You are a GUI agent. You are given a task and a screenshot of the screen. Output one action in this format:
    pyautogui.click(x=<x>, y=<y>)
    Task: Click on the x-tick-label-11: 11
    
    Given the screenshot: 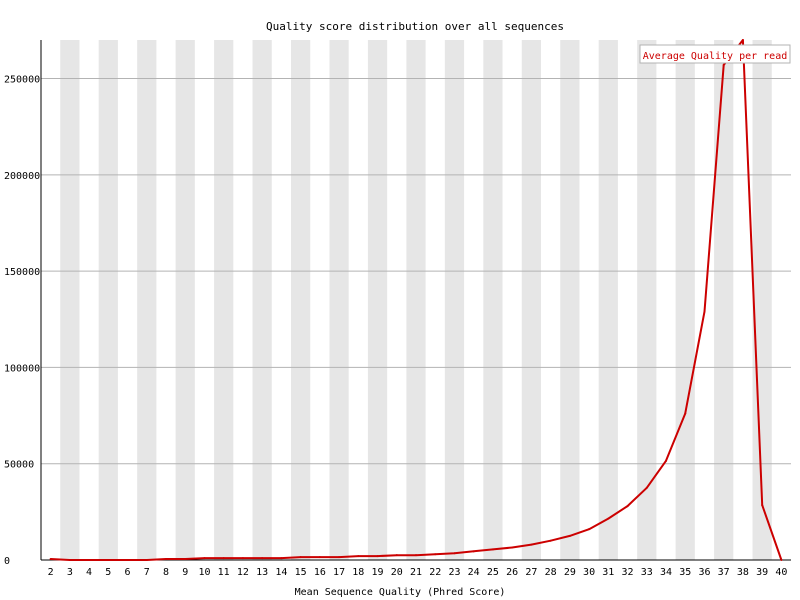 What is the action you would take?
    pyautogui.click(x=224, y=572)
    